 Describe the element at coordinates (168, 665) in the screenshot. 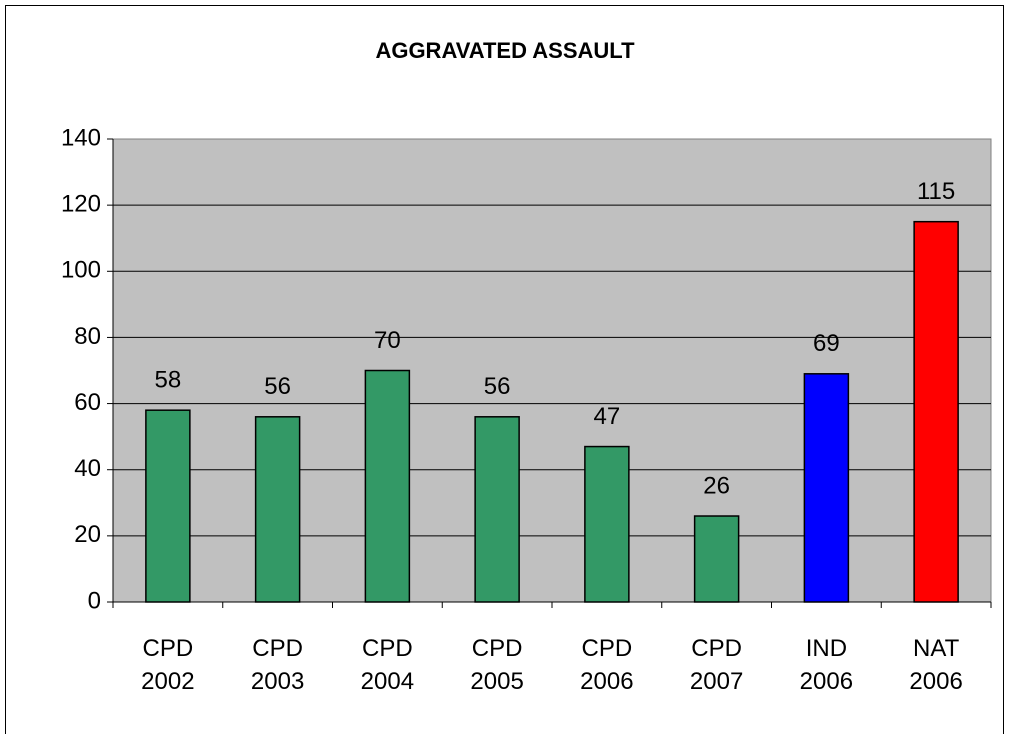

I see `x-tick-label: CPD 2002` at that location.